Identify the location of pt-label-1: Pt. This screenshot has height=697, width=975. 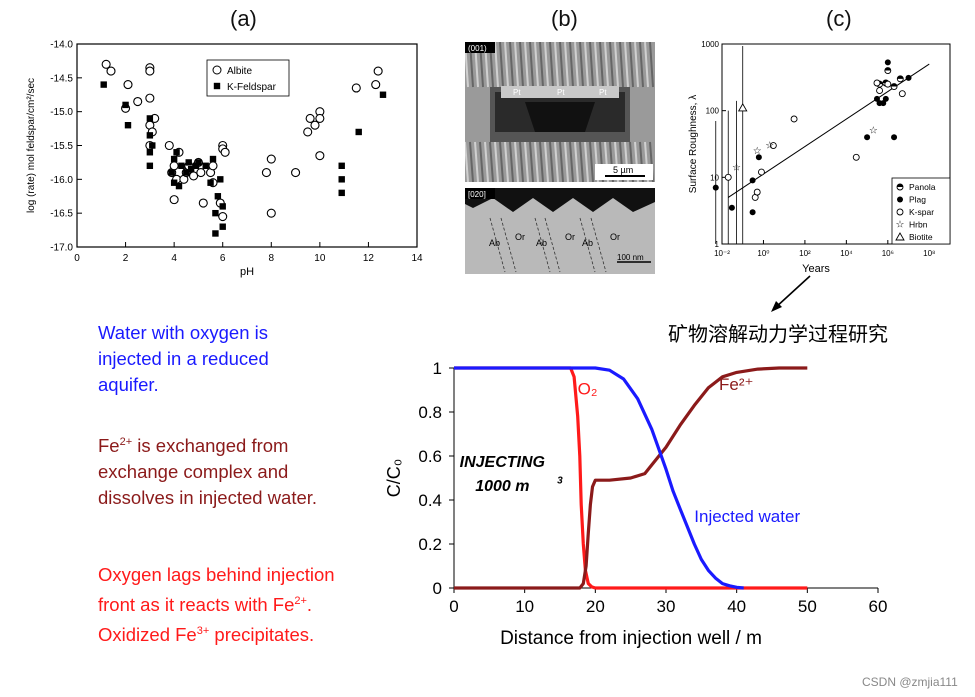
(517, 92).